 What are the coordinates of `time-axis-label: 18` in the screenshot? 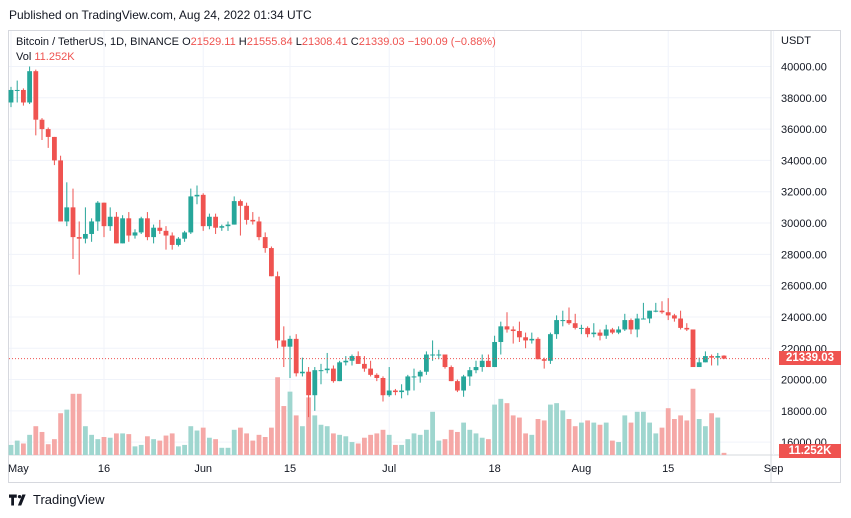 It's located at (494, 469).